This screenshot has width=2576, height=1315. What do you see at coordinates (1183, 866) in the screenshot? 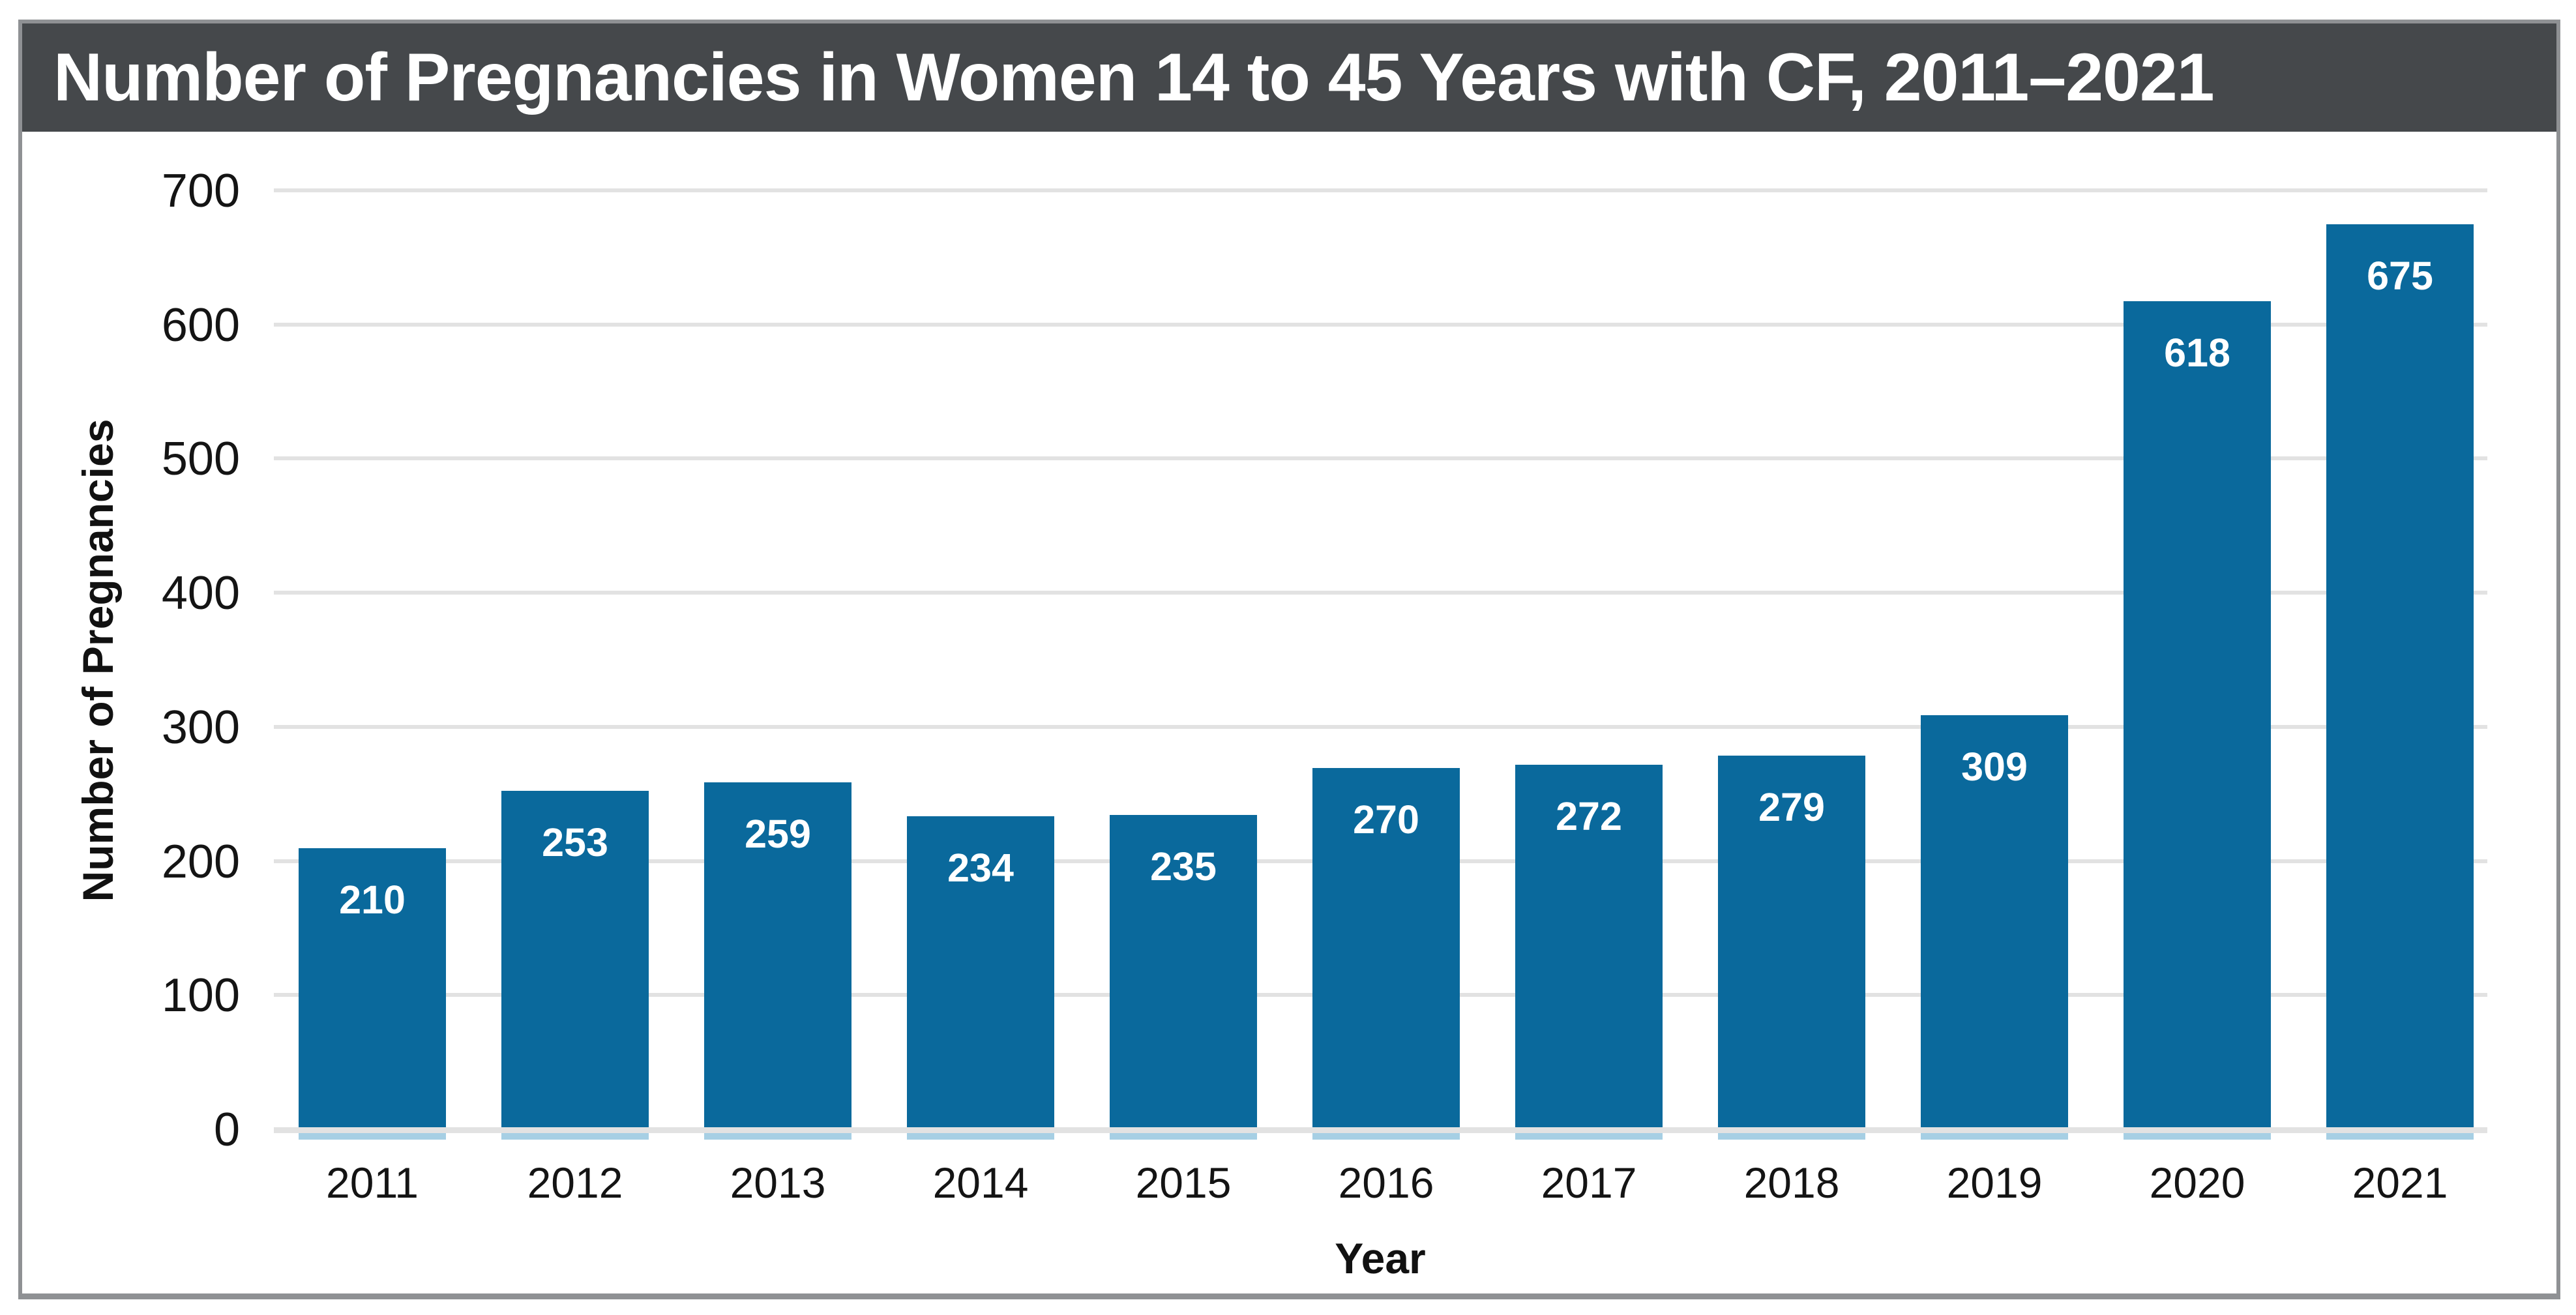
I see `bar-value-label: 235` at bounding box center [1183, 866].